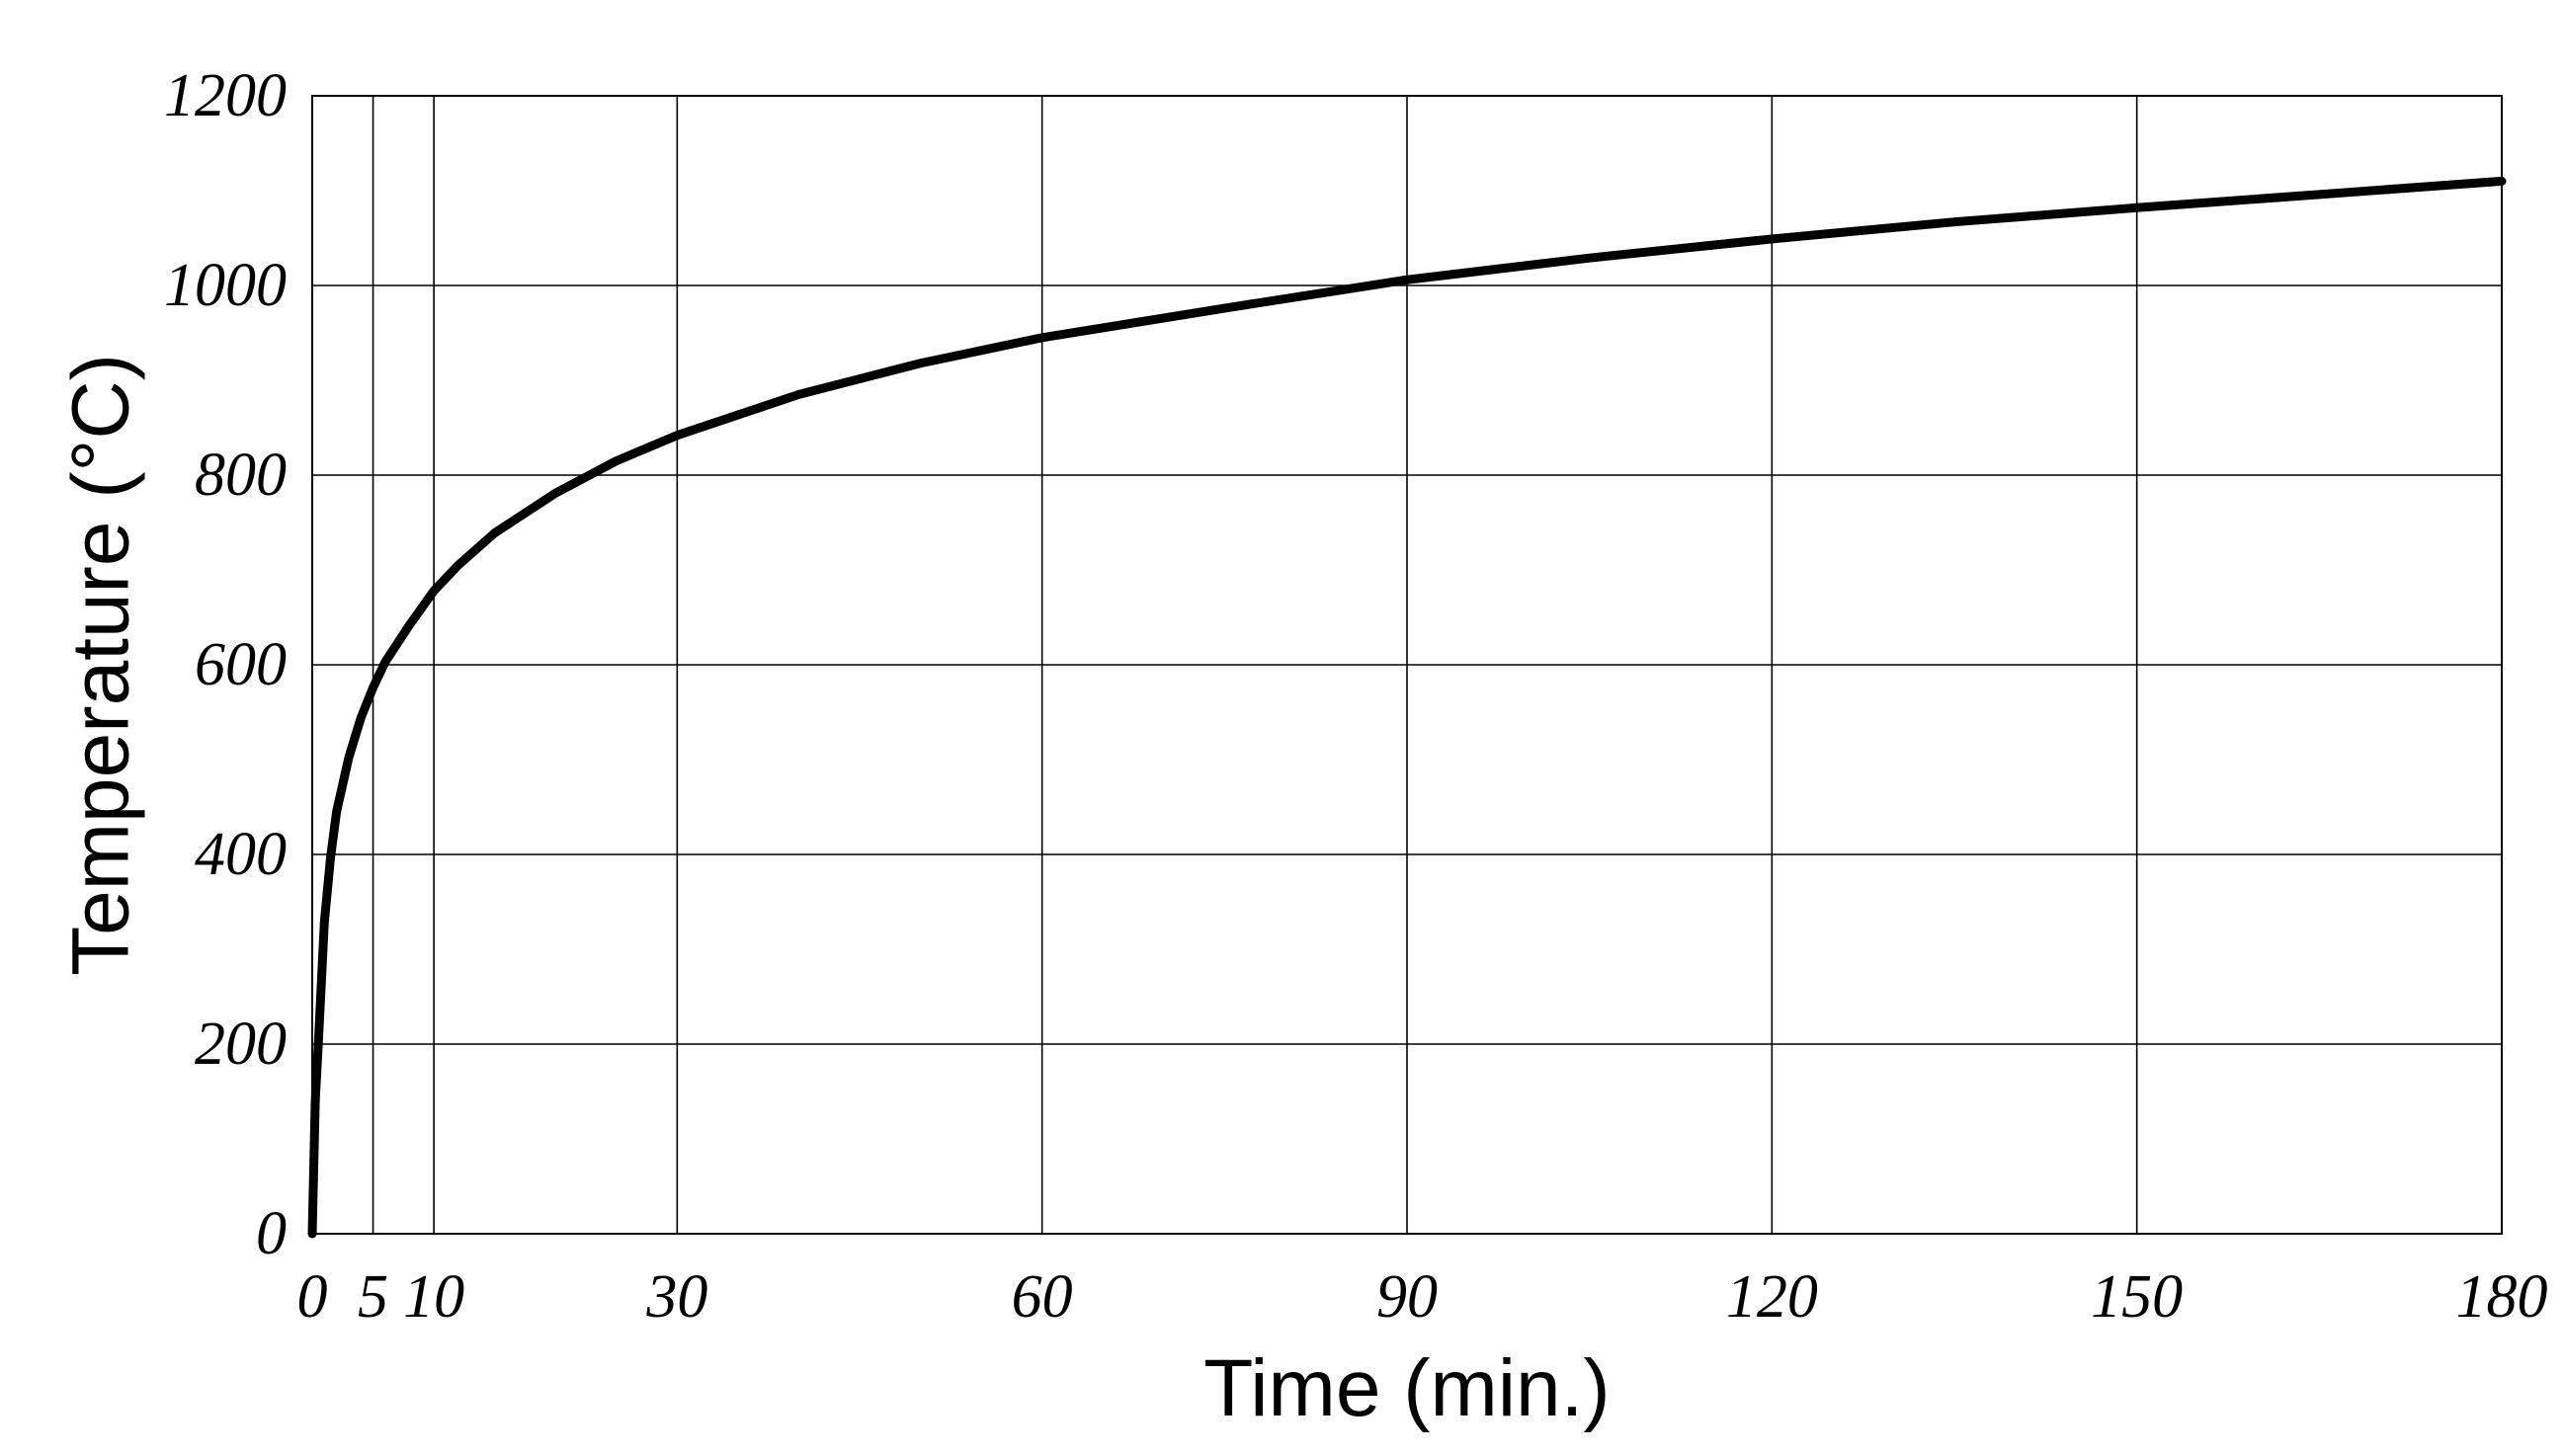  What do you see at coordinates (241, 854) in the screenshot?
I see `y-tick-label: 400` at bounding box center [241, 854].